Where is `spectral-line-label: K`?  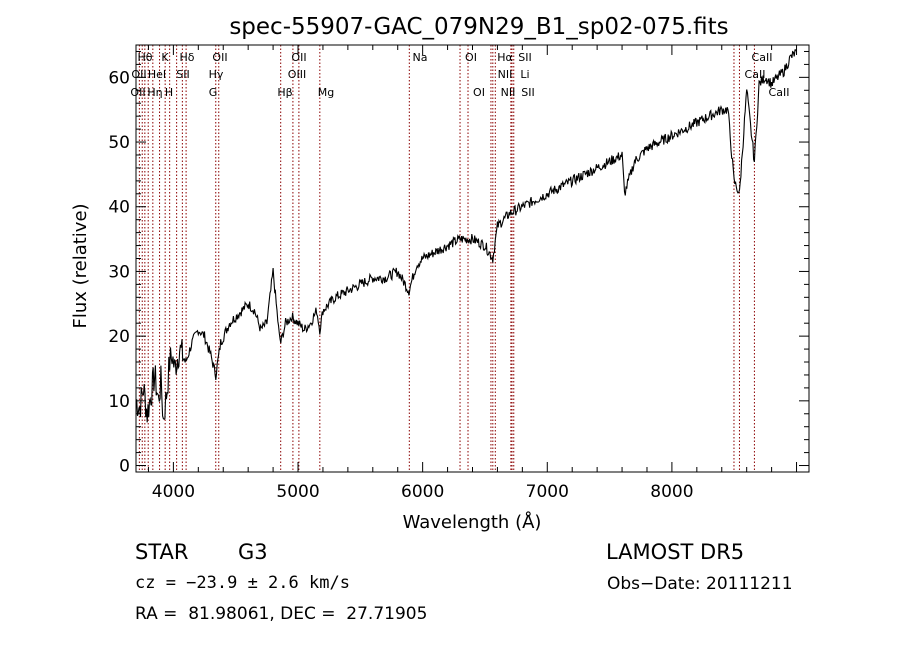 spectral-line-label: K is located at coordinates (165, 57).